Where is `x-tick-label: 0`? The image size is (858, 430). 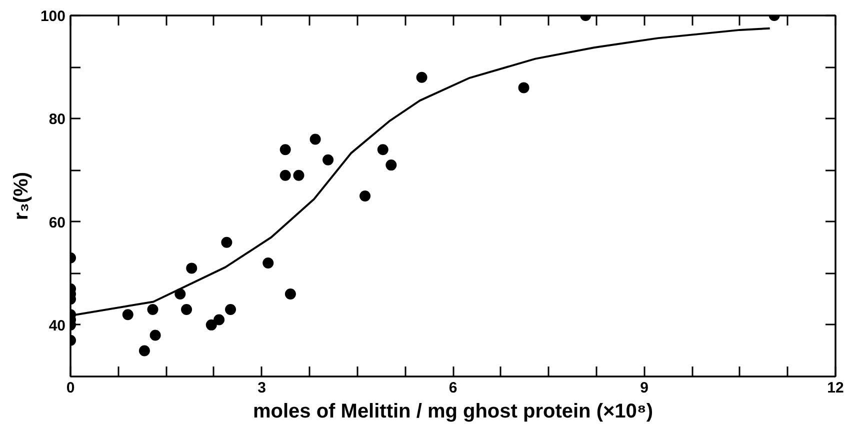
x-tick-label: 0 is located at coordinates (70, 388).